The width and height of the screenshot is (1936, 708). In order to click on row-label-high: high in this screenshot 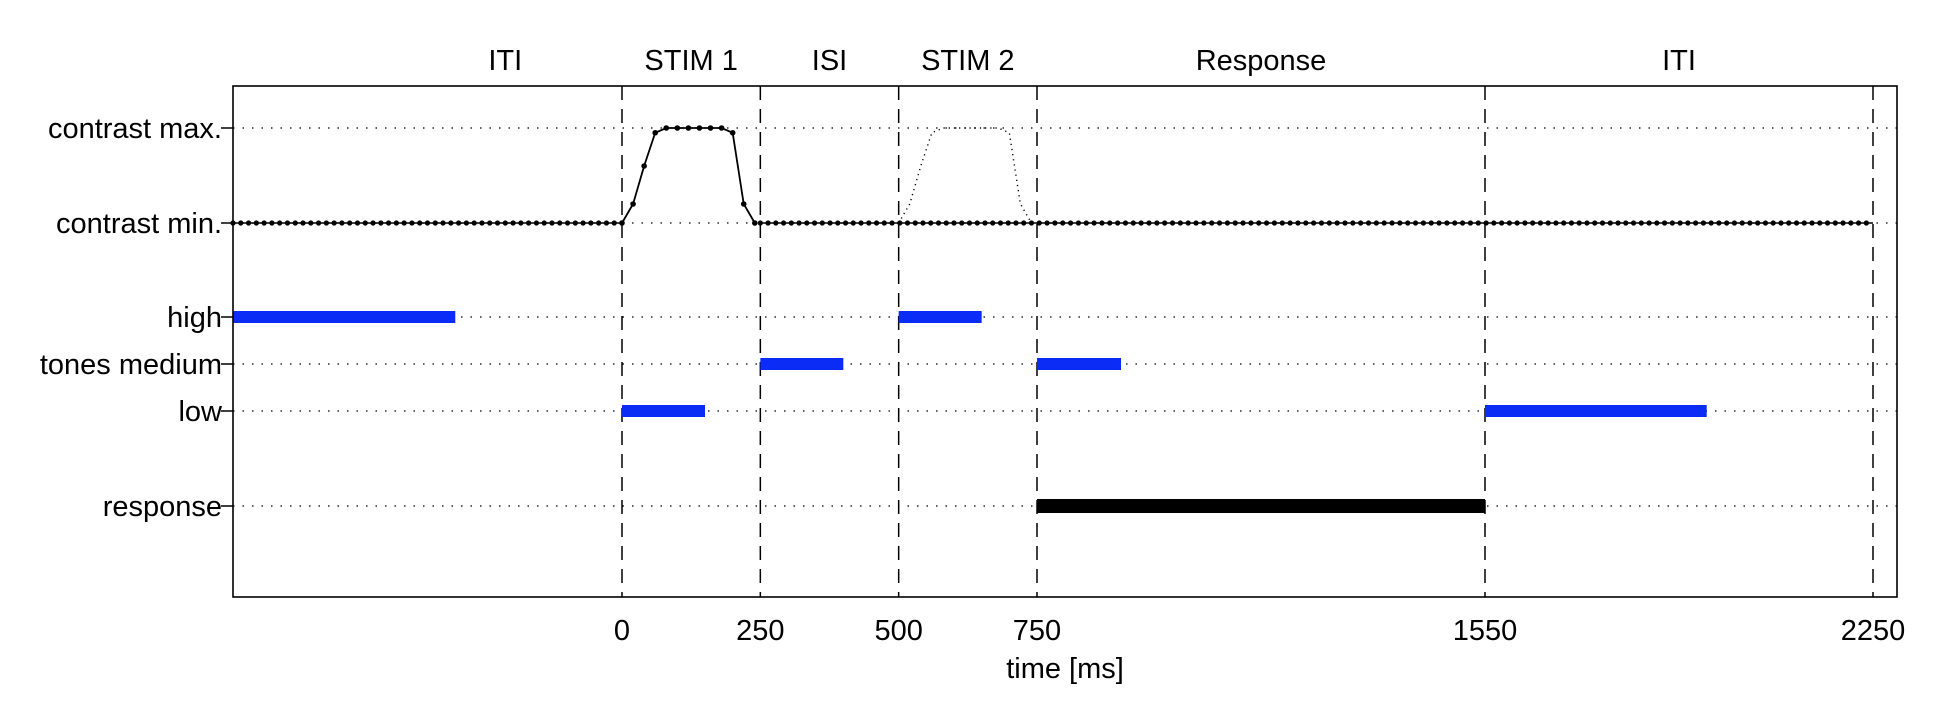, I will do `click(194, 318)`.